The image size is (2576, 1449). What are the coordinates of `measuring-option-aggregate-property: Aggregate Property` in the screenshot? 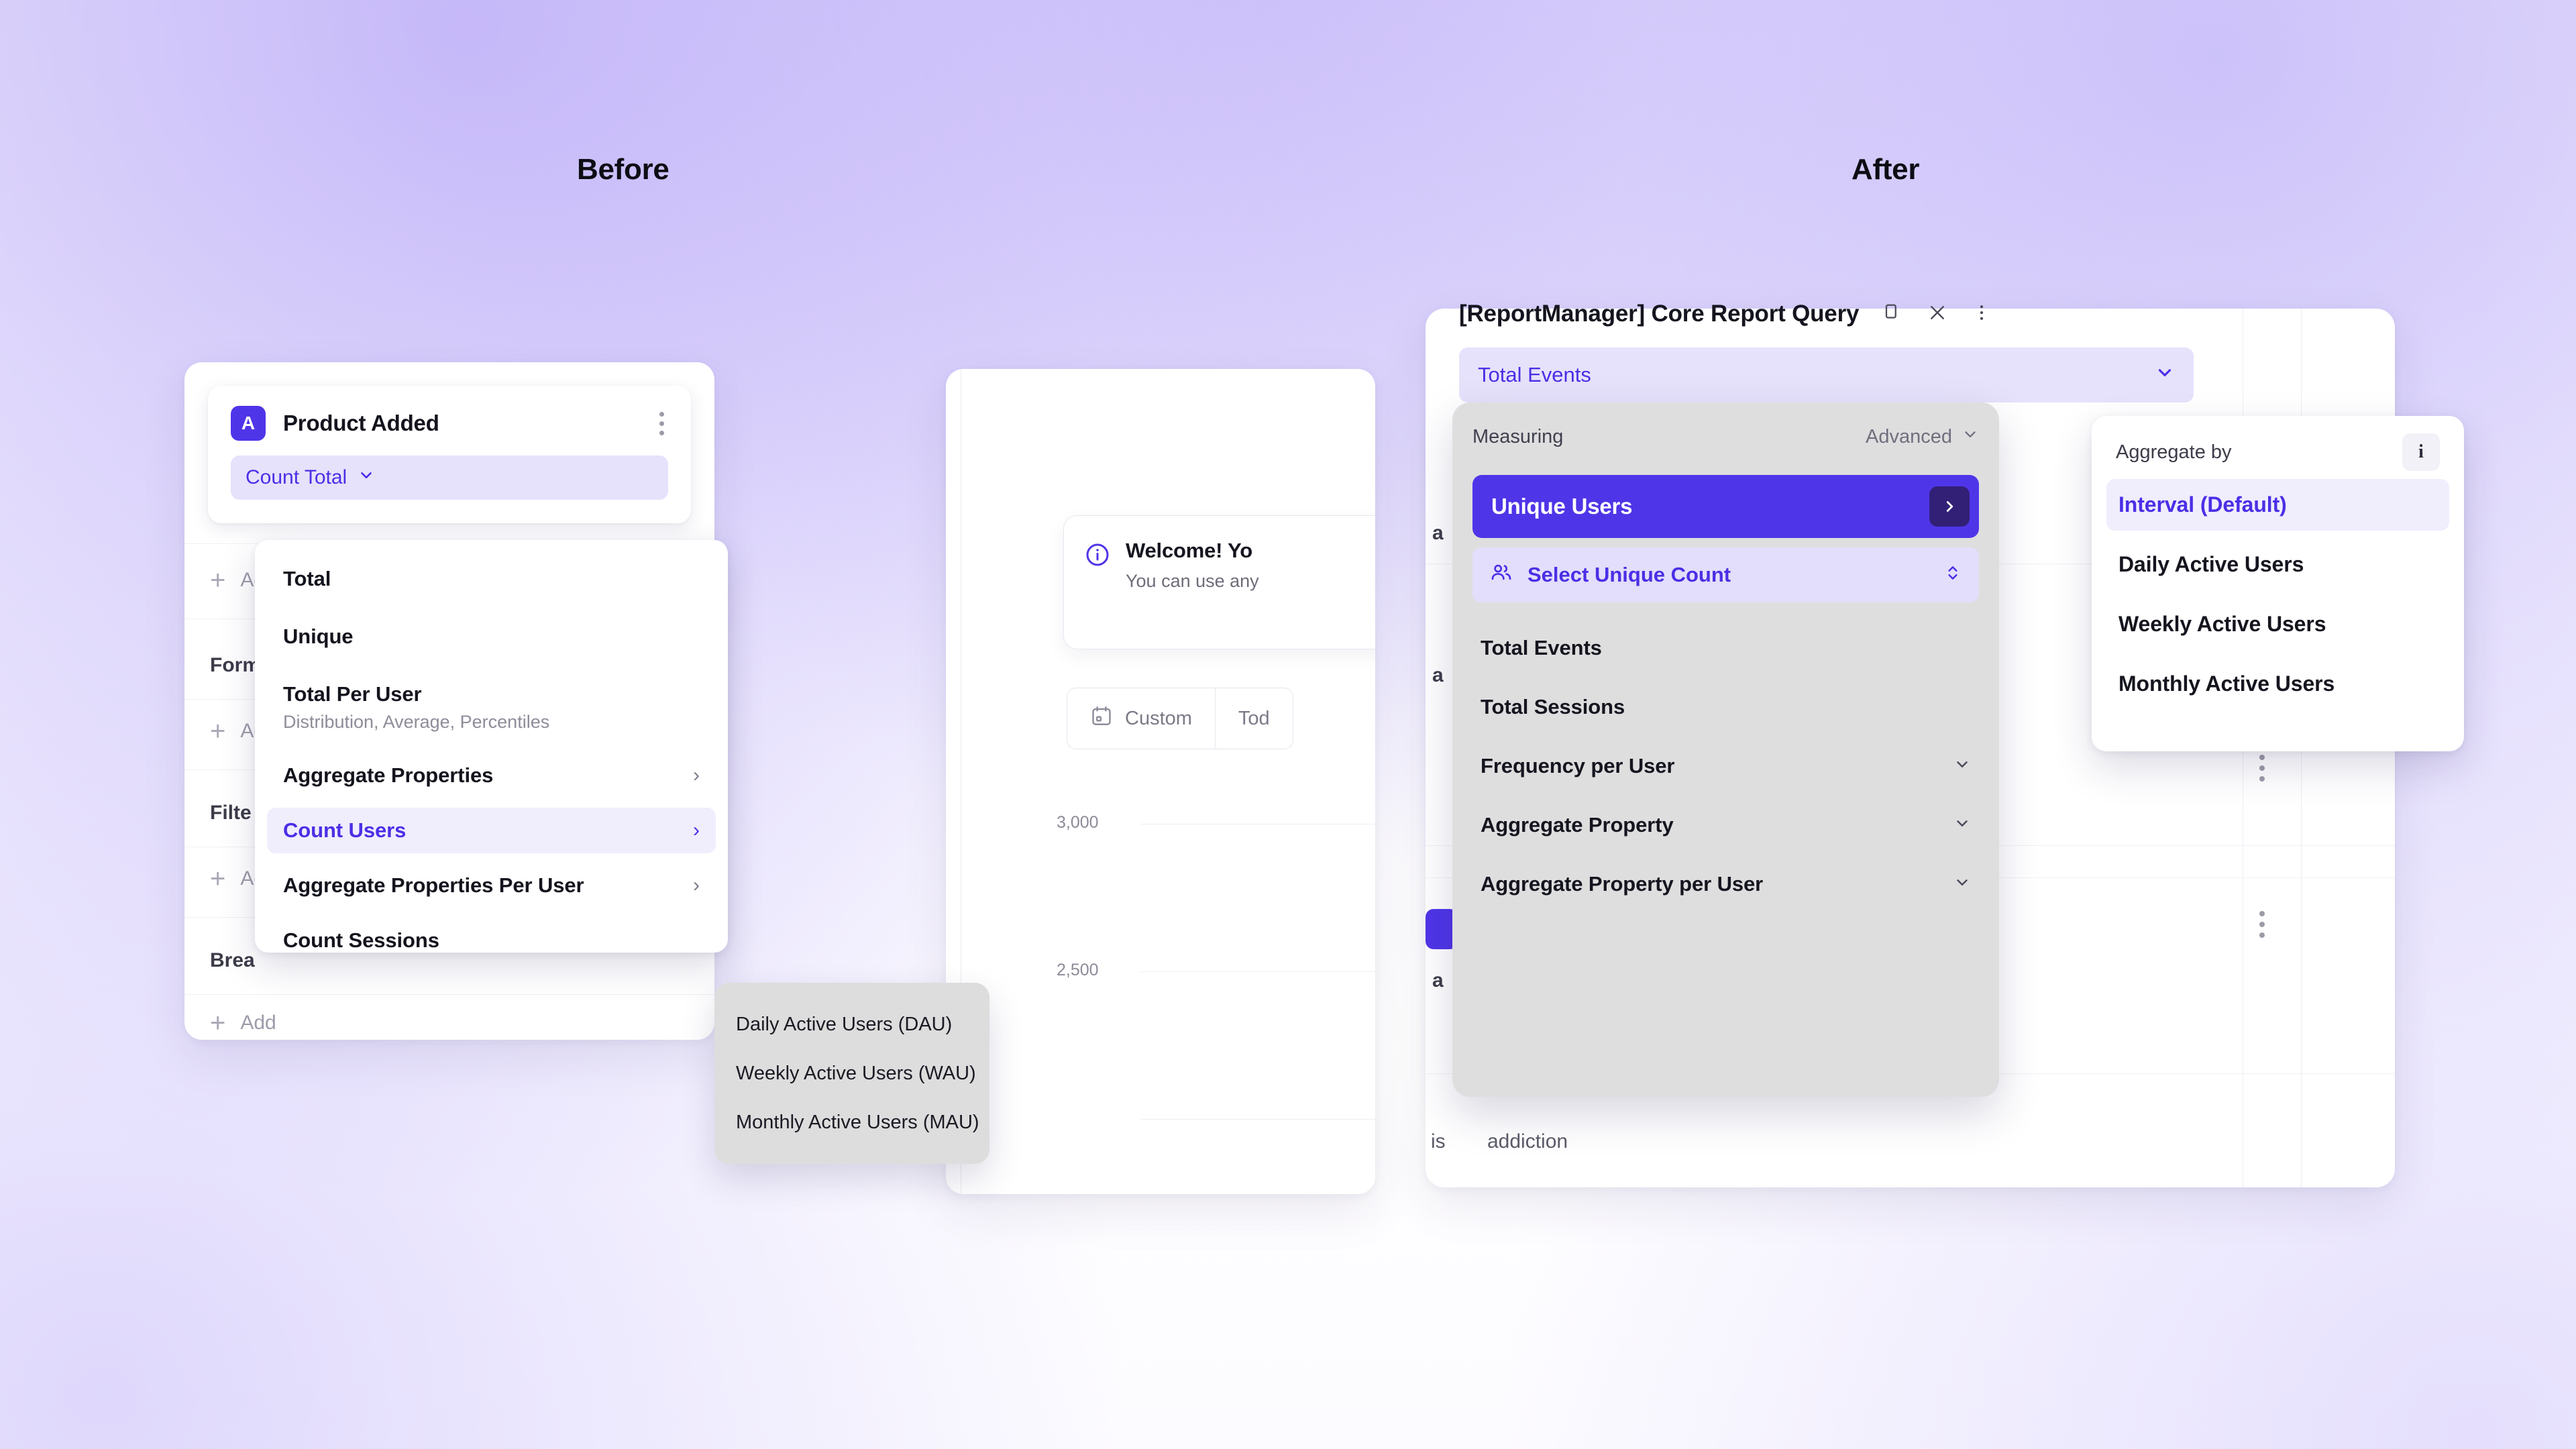 It's located at (1725, 822).